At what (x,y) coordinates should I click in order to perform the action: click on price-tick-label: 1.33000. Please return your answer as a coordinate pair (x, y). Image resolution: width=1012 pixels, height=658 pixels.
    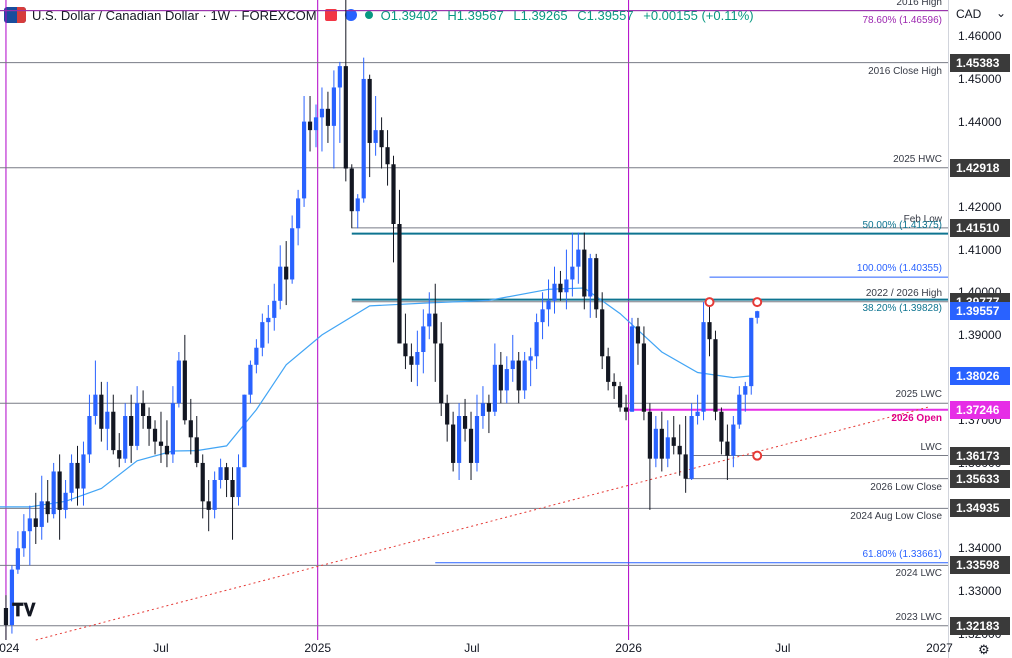
    Looking at the image, I should click on (980, 590).